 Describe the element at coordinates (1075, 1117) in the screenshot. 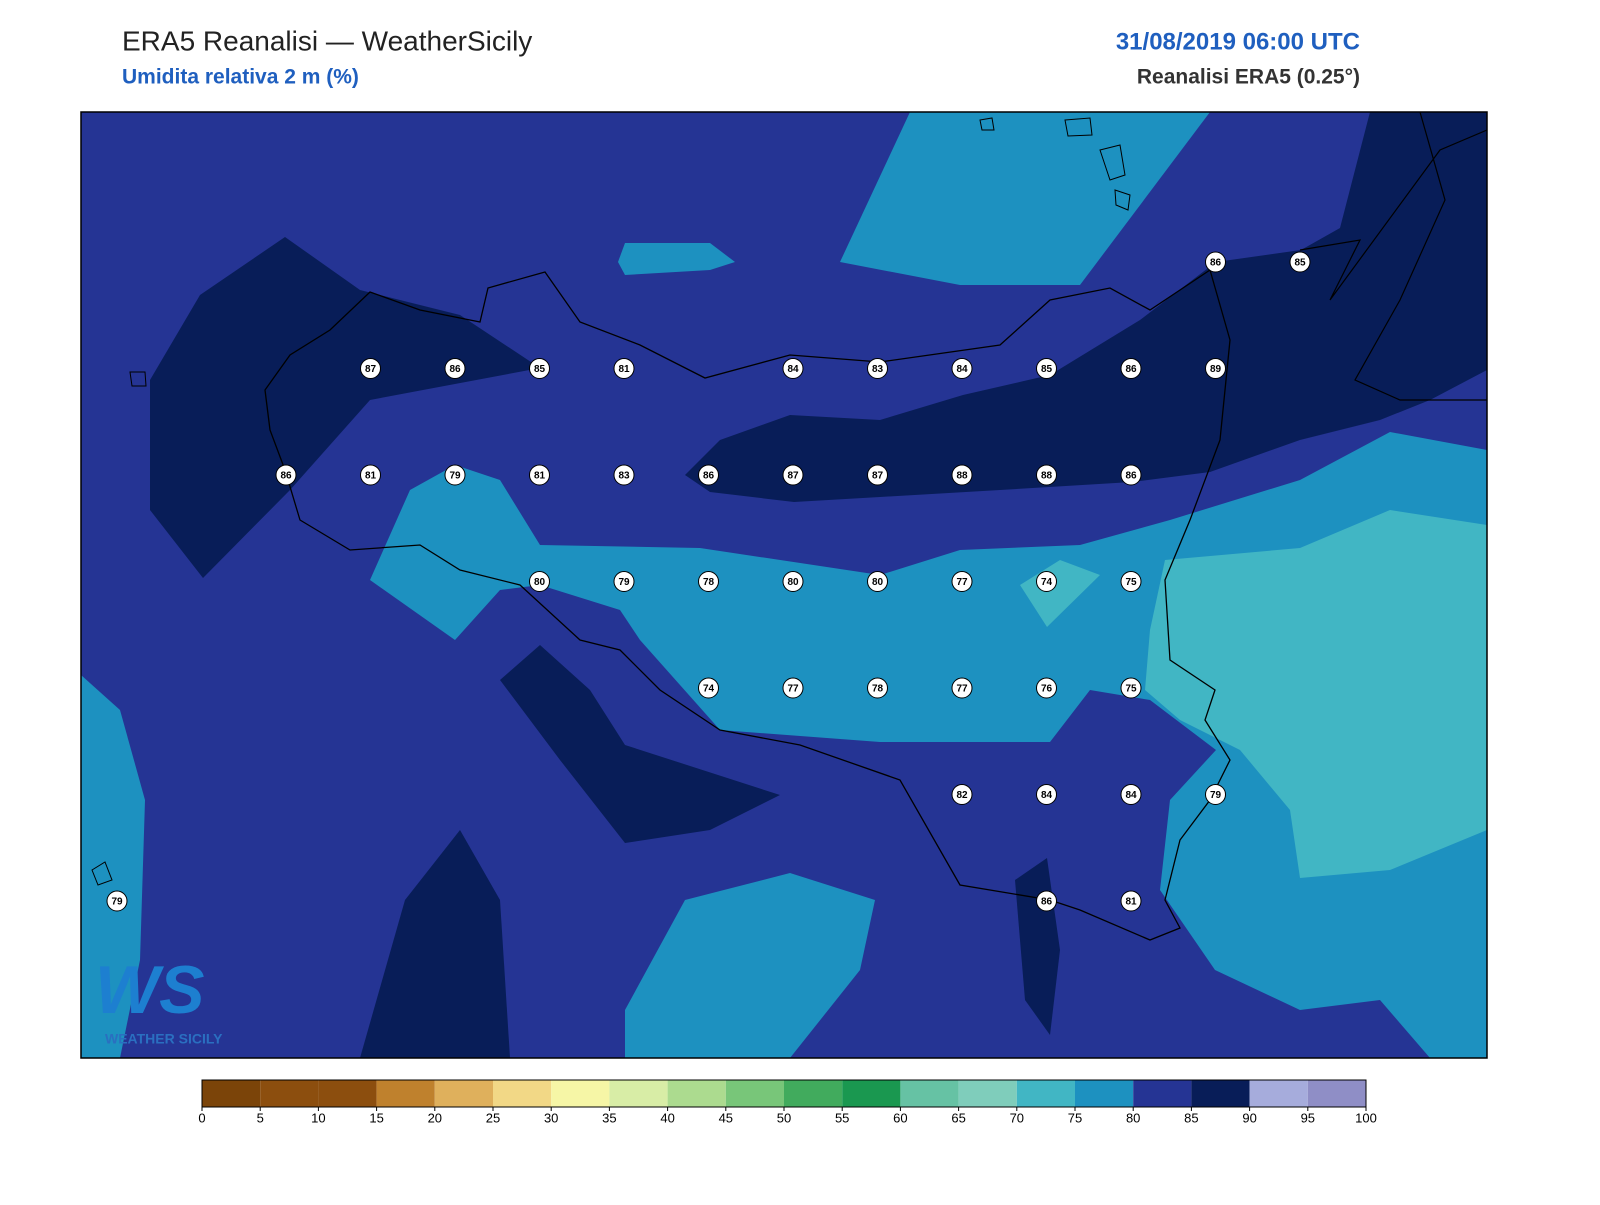

I see `colorbar-tick-label: 75` at that location.